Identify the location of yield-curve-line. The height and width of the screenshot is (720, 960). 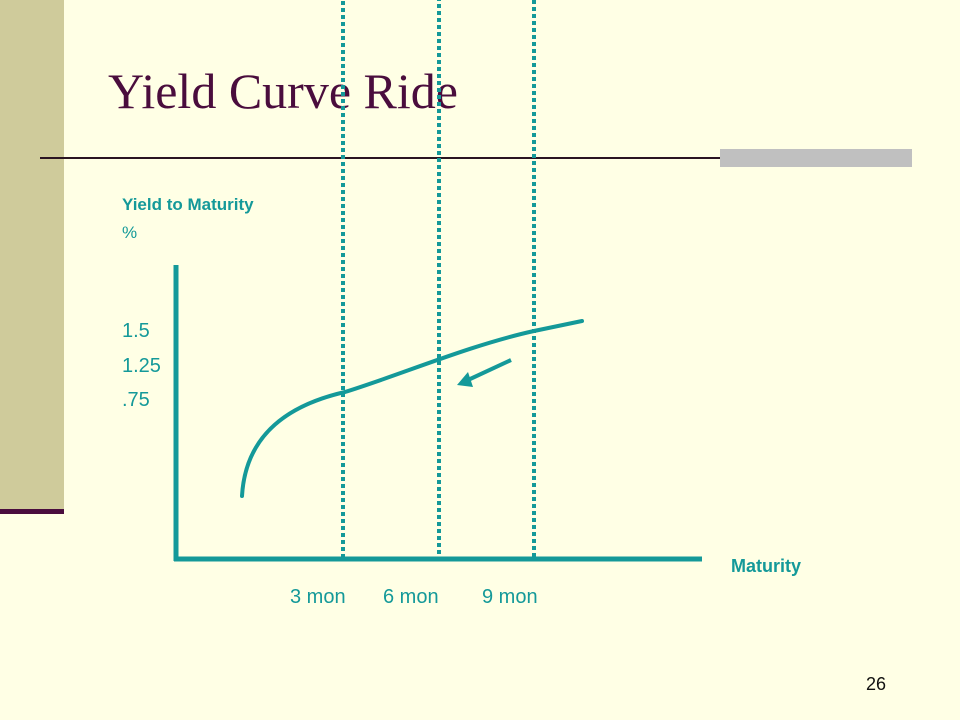
(412, 408).